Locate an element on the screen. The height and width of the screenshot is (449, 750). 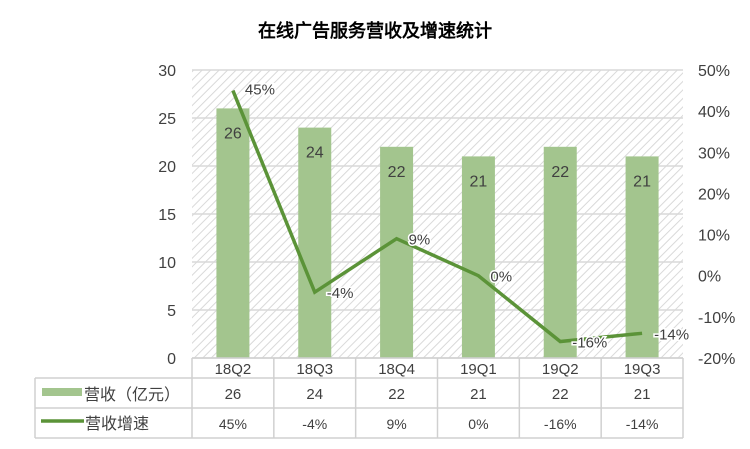
line-label: -16% is located at coordinates (589, 343).